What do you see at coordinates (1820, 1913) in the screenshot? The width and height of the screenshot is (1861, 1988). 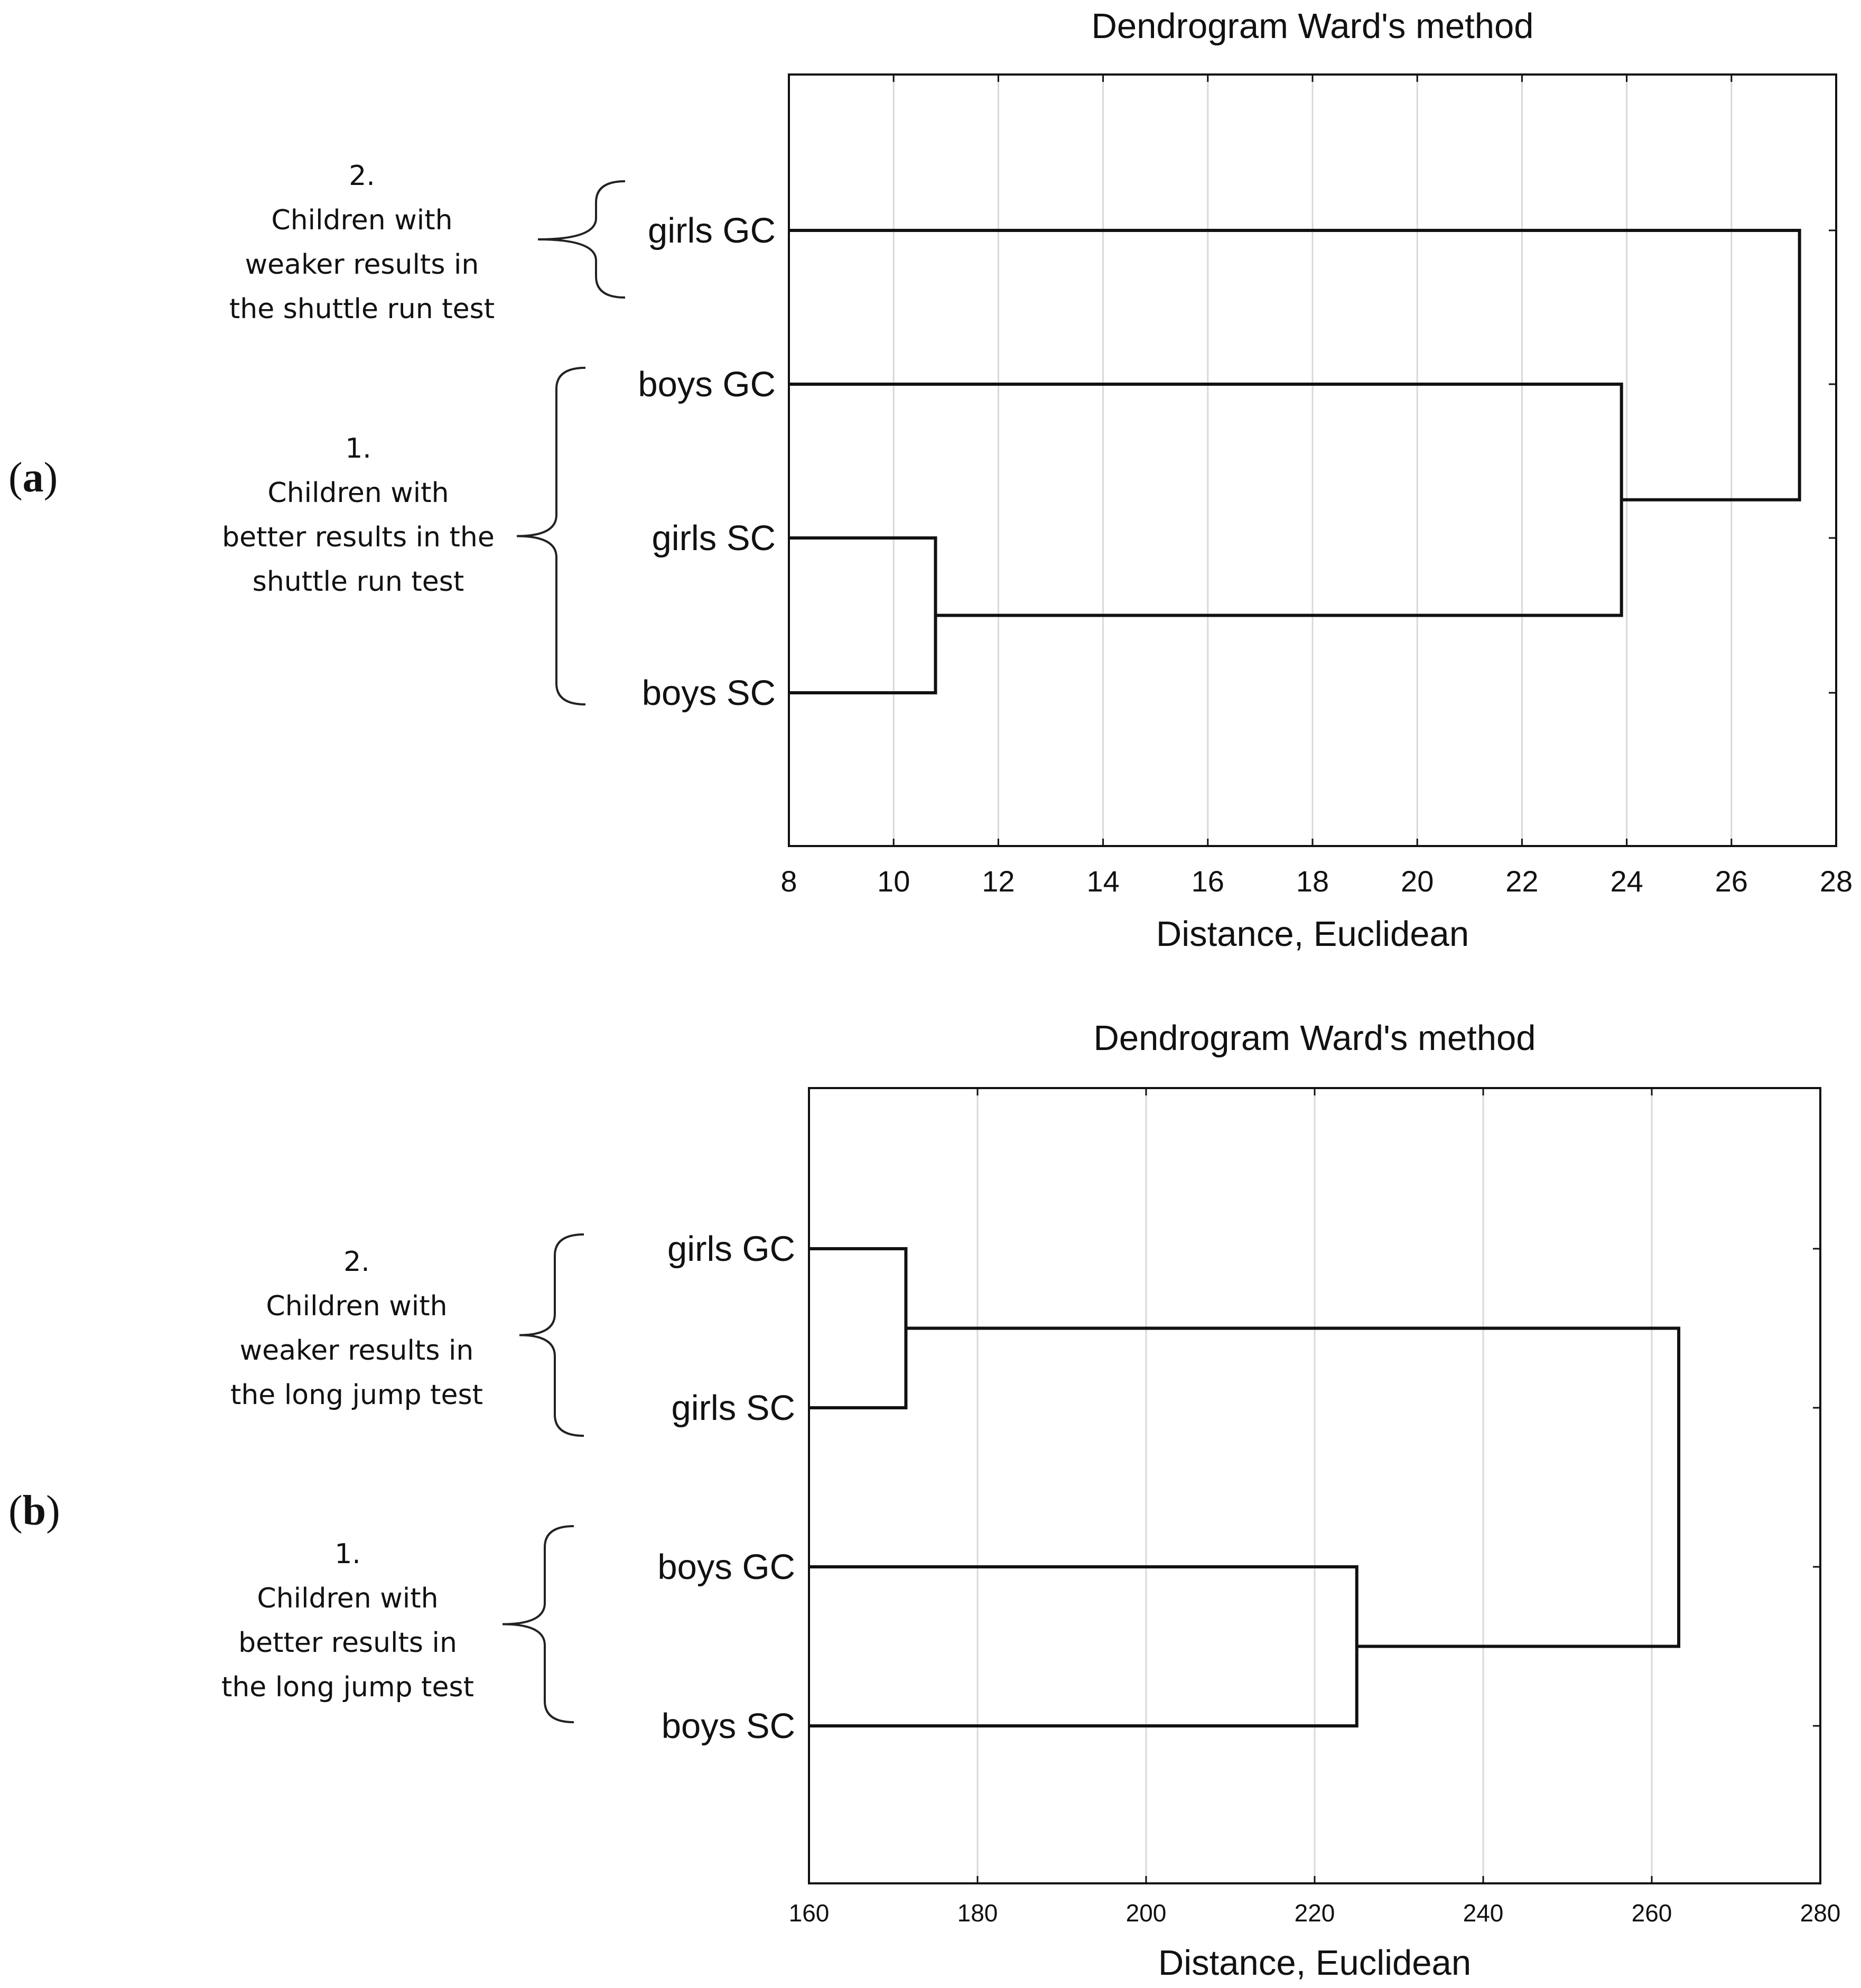 I see `x-tick-label: 280` at bounding box center [1820, 1913].